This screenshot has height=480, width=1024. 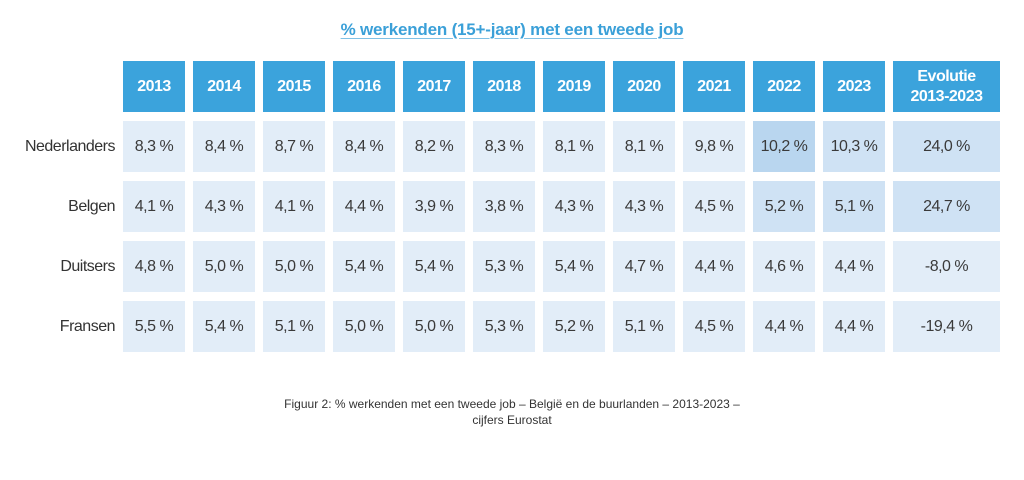 I want to click on column-header: 2021, so click(x=714, y=86).